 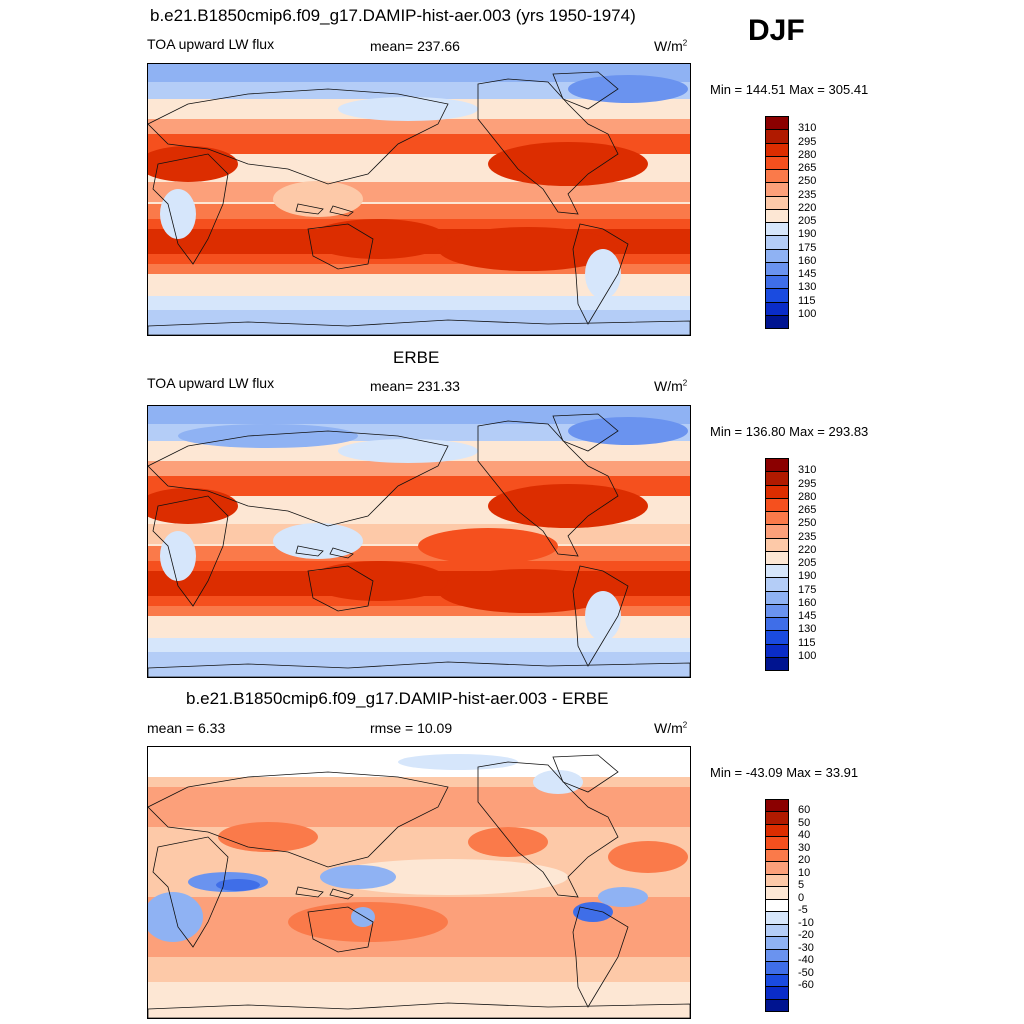 What do you see at coordinates (807, 483) in the screenshot?
I see `colorbar-tick-label: 295` at bounding box center [807, 483].